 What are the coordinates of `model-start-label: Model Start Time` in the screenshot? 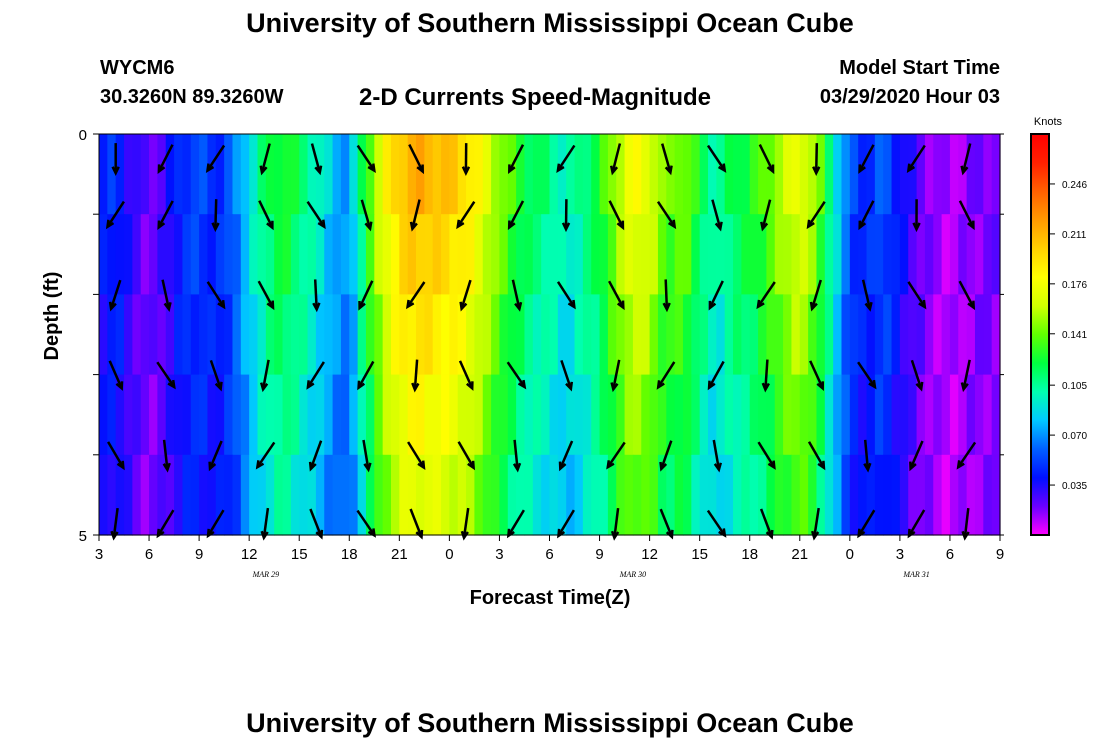 It's located at (919, 68).